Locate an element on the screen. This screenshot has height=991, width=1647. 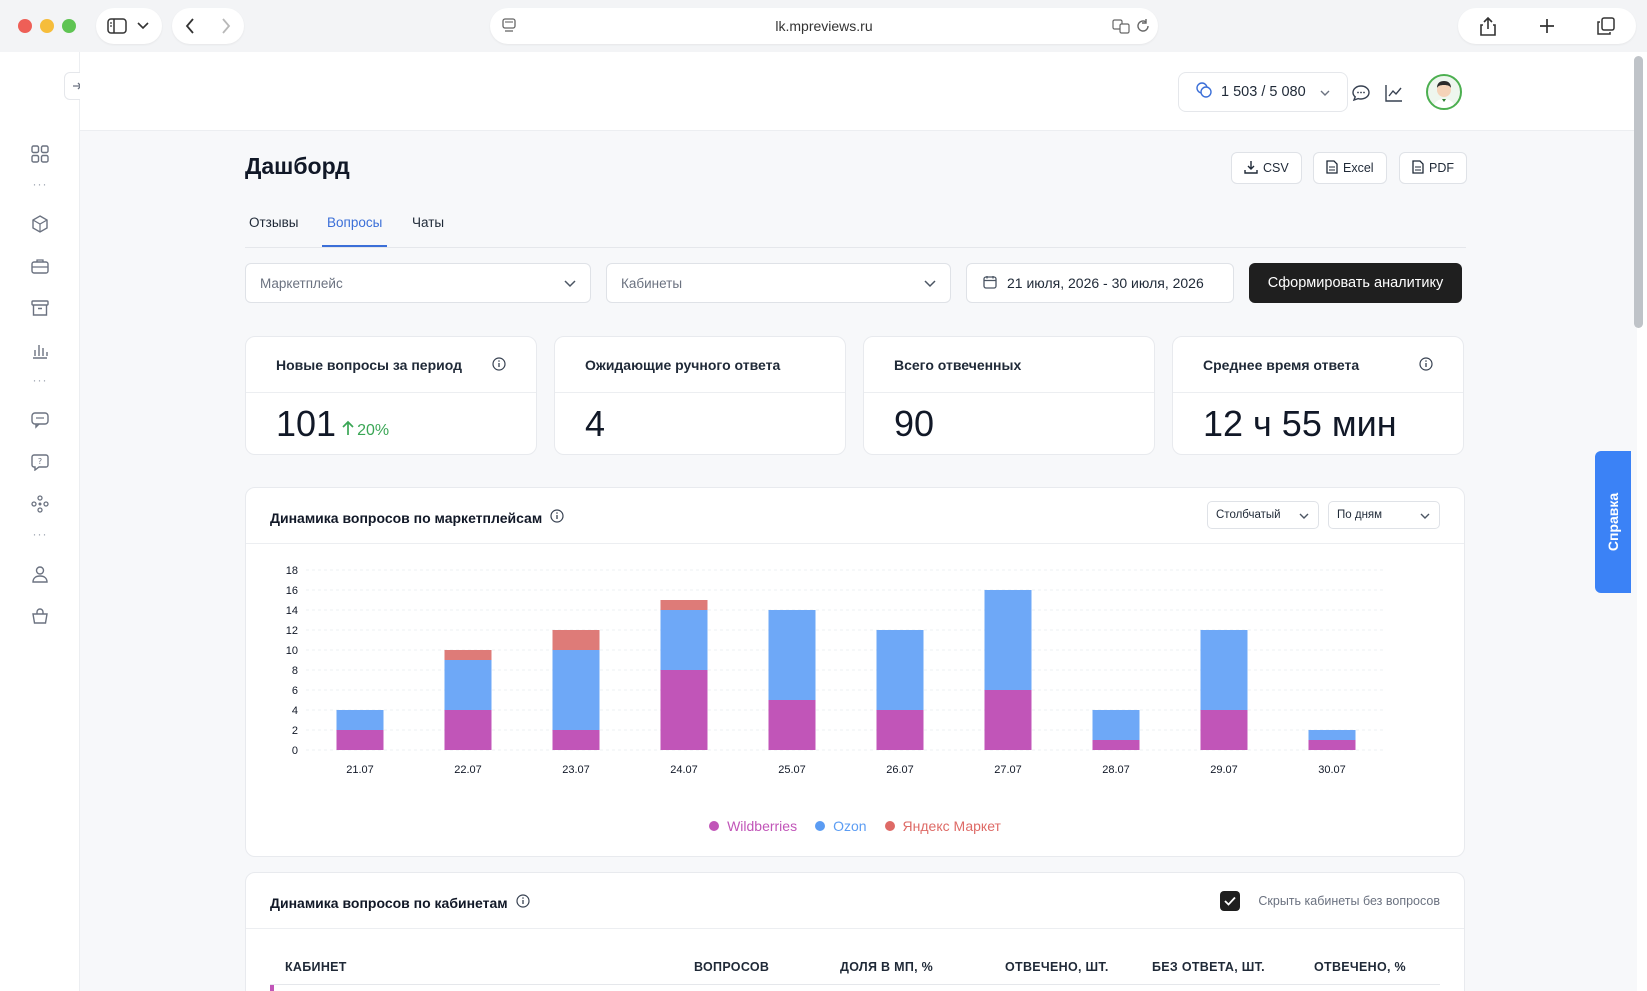
chart-type-select: Столбчатый is located at coordinates (1263, 515).